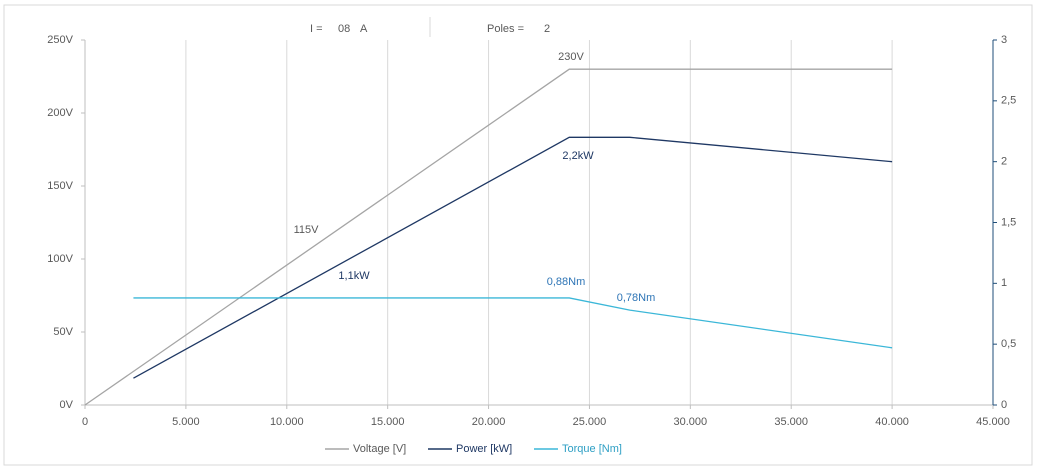 This screenshot has width=1038, height=475. What do you see at coordinates (566, 282) in the screenshot?
I see `annotation: 0,88Nm` at bounding box center [566, 282].